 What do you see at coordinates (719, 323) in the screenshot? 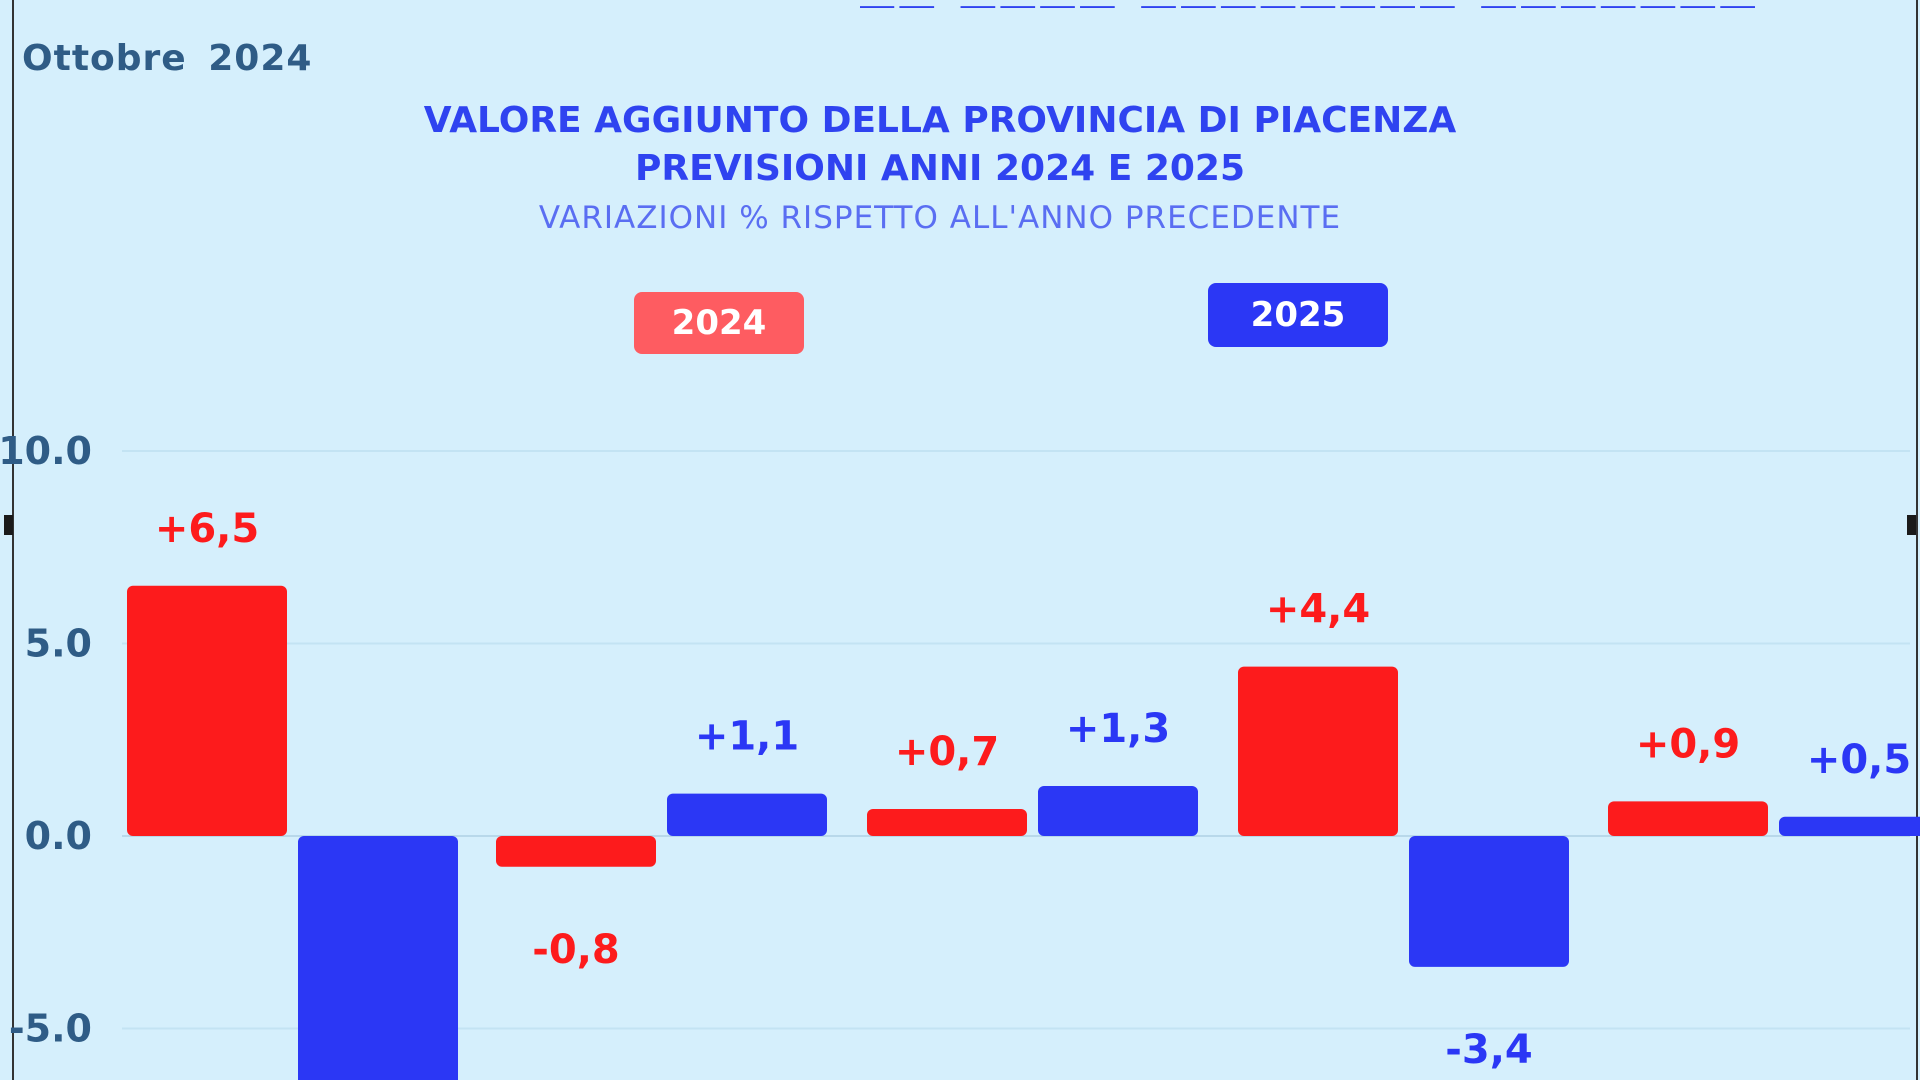
I see `legend-item-2024: 2024` at bounding box center [719, 323].